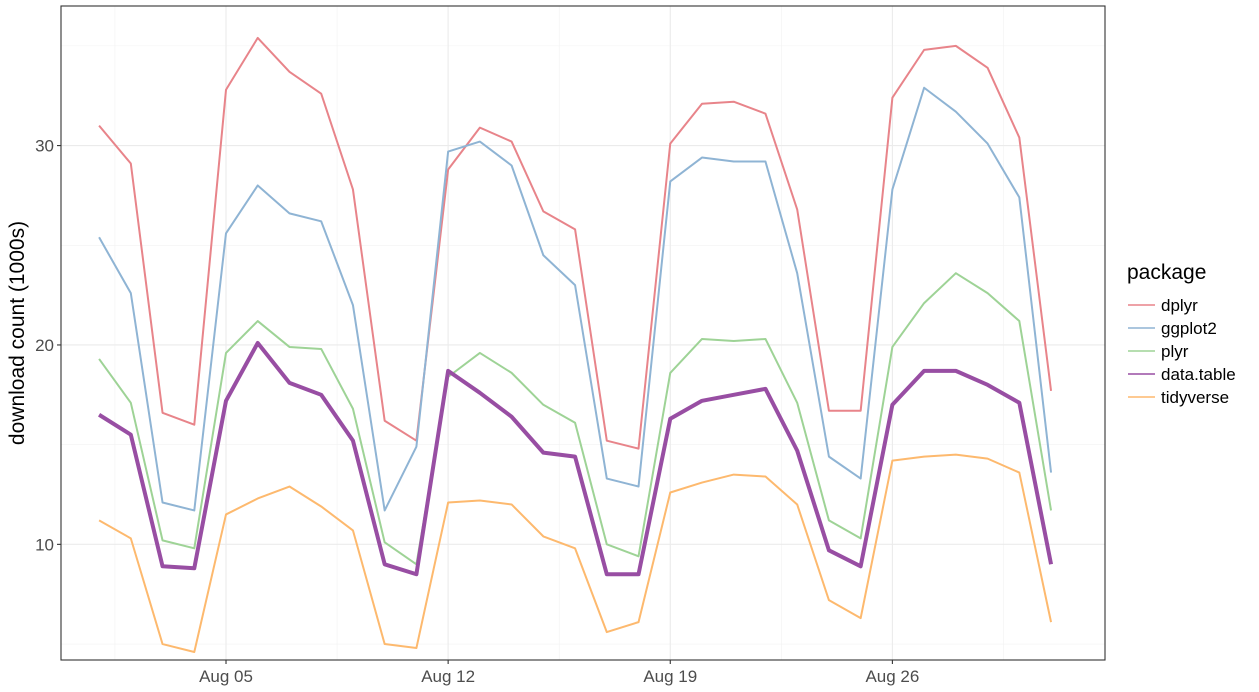 The width and height of the screenshot is (1259, 692). I want to click on y-axis-title: download count (1000s), so click(17, 333).